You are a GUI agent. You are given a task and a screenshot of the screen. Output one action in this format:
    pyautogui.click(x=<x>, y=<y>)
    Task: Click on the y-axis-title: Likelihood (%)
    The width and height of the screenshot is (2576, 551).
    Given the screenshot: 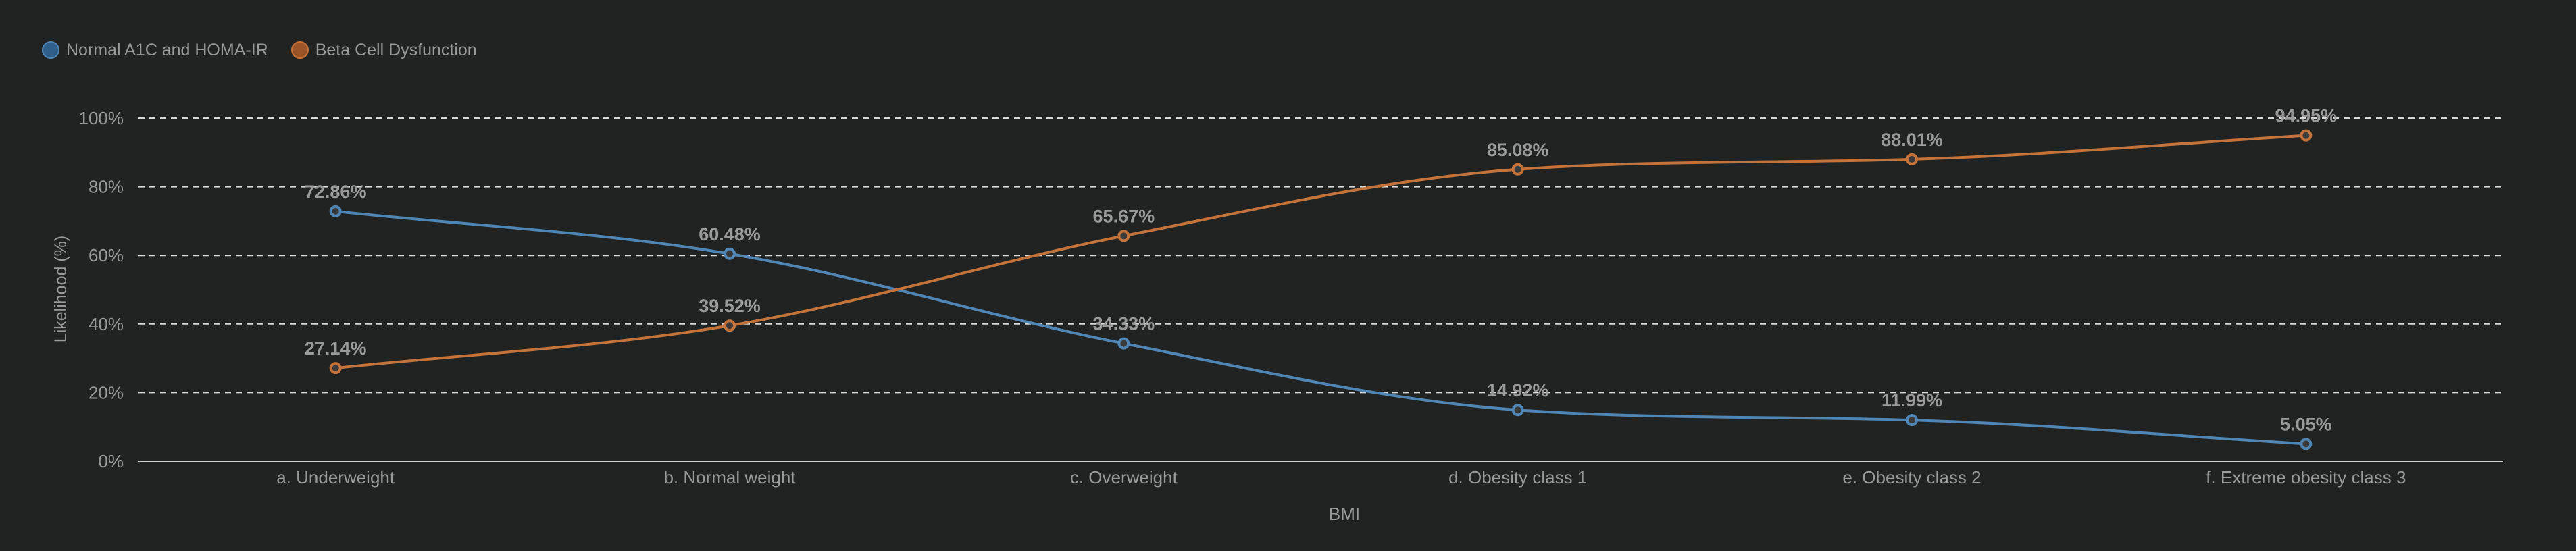 What is the action you would take?
    pyautogui.click(x=60, y=289)
    